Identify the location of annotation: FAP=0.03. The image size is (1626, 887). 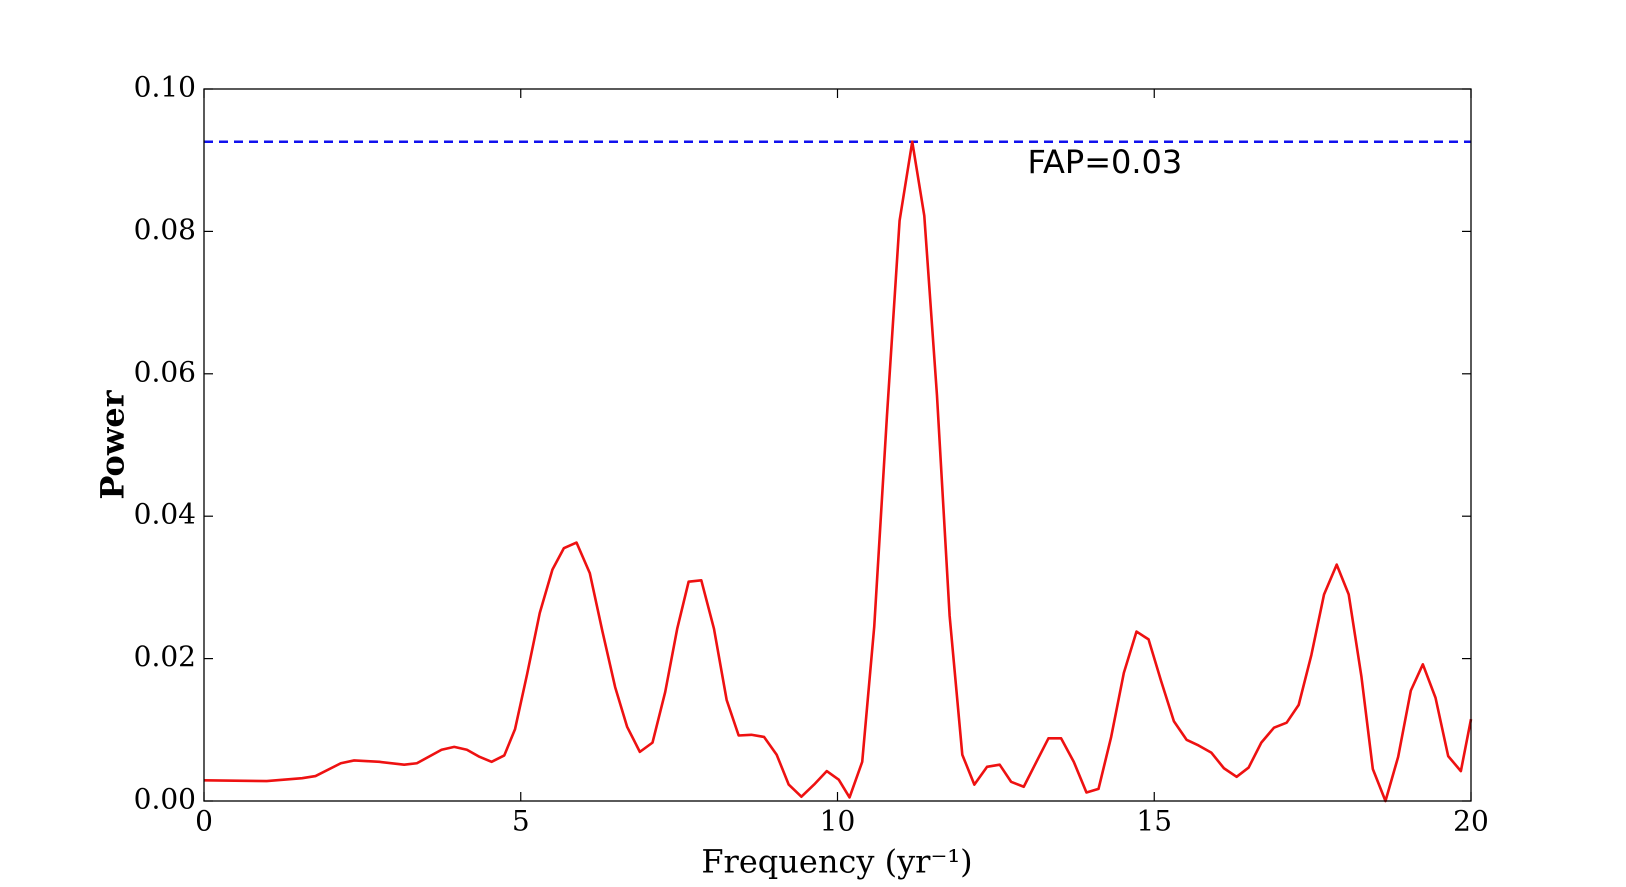
(1105, 162).